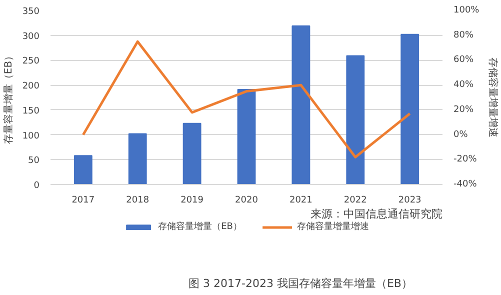 The image size is (501, 295). What do you see at coordinates (34, 161) in the screenshot?
I see `y-tick-label: 50` at bounding box center [34, 161].